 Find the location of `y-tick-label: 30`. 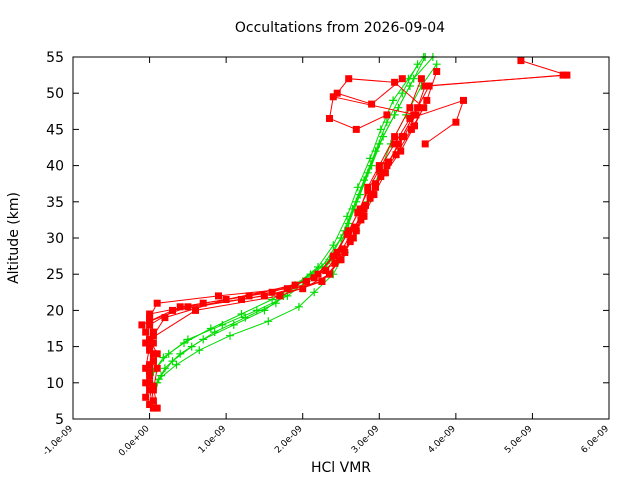

y-tick-label: 30 is located at coordinates (55, 239).